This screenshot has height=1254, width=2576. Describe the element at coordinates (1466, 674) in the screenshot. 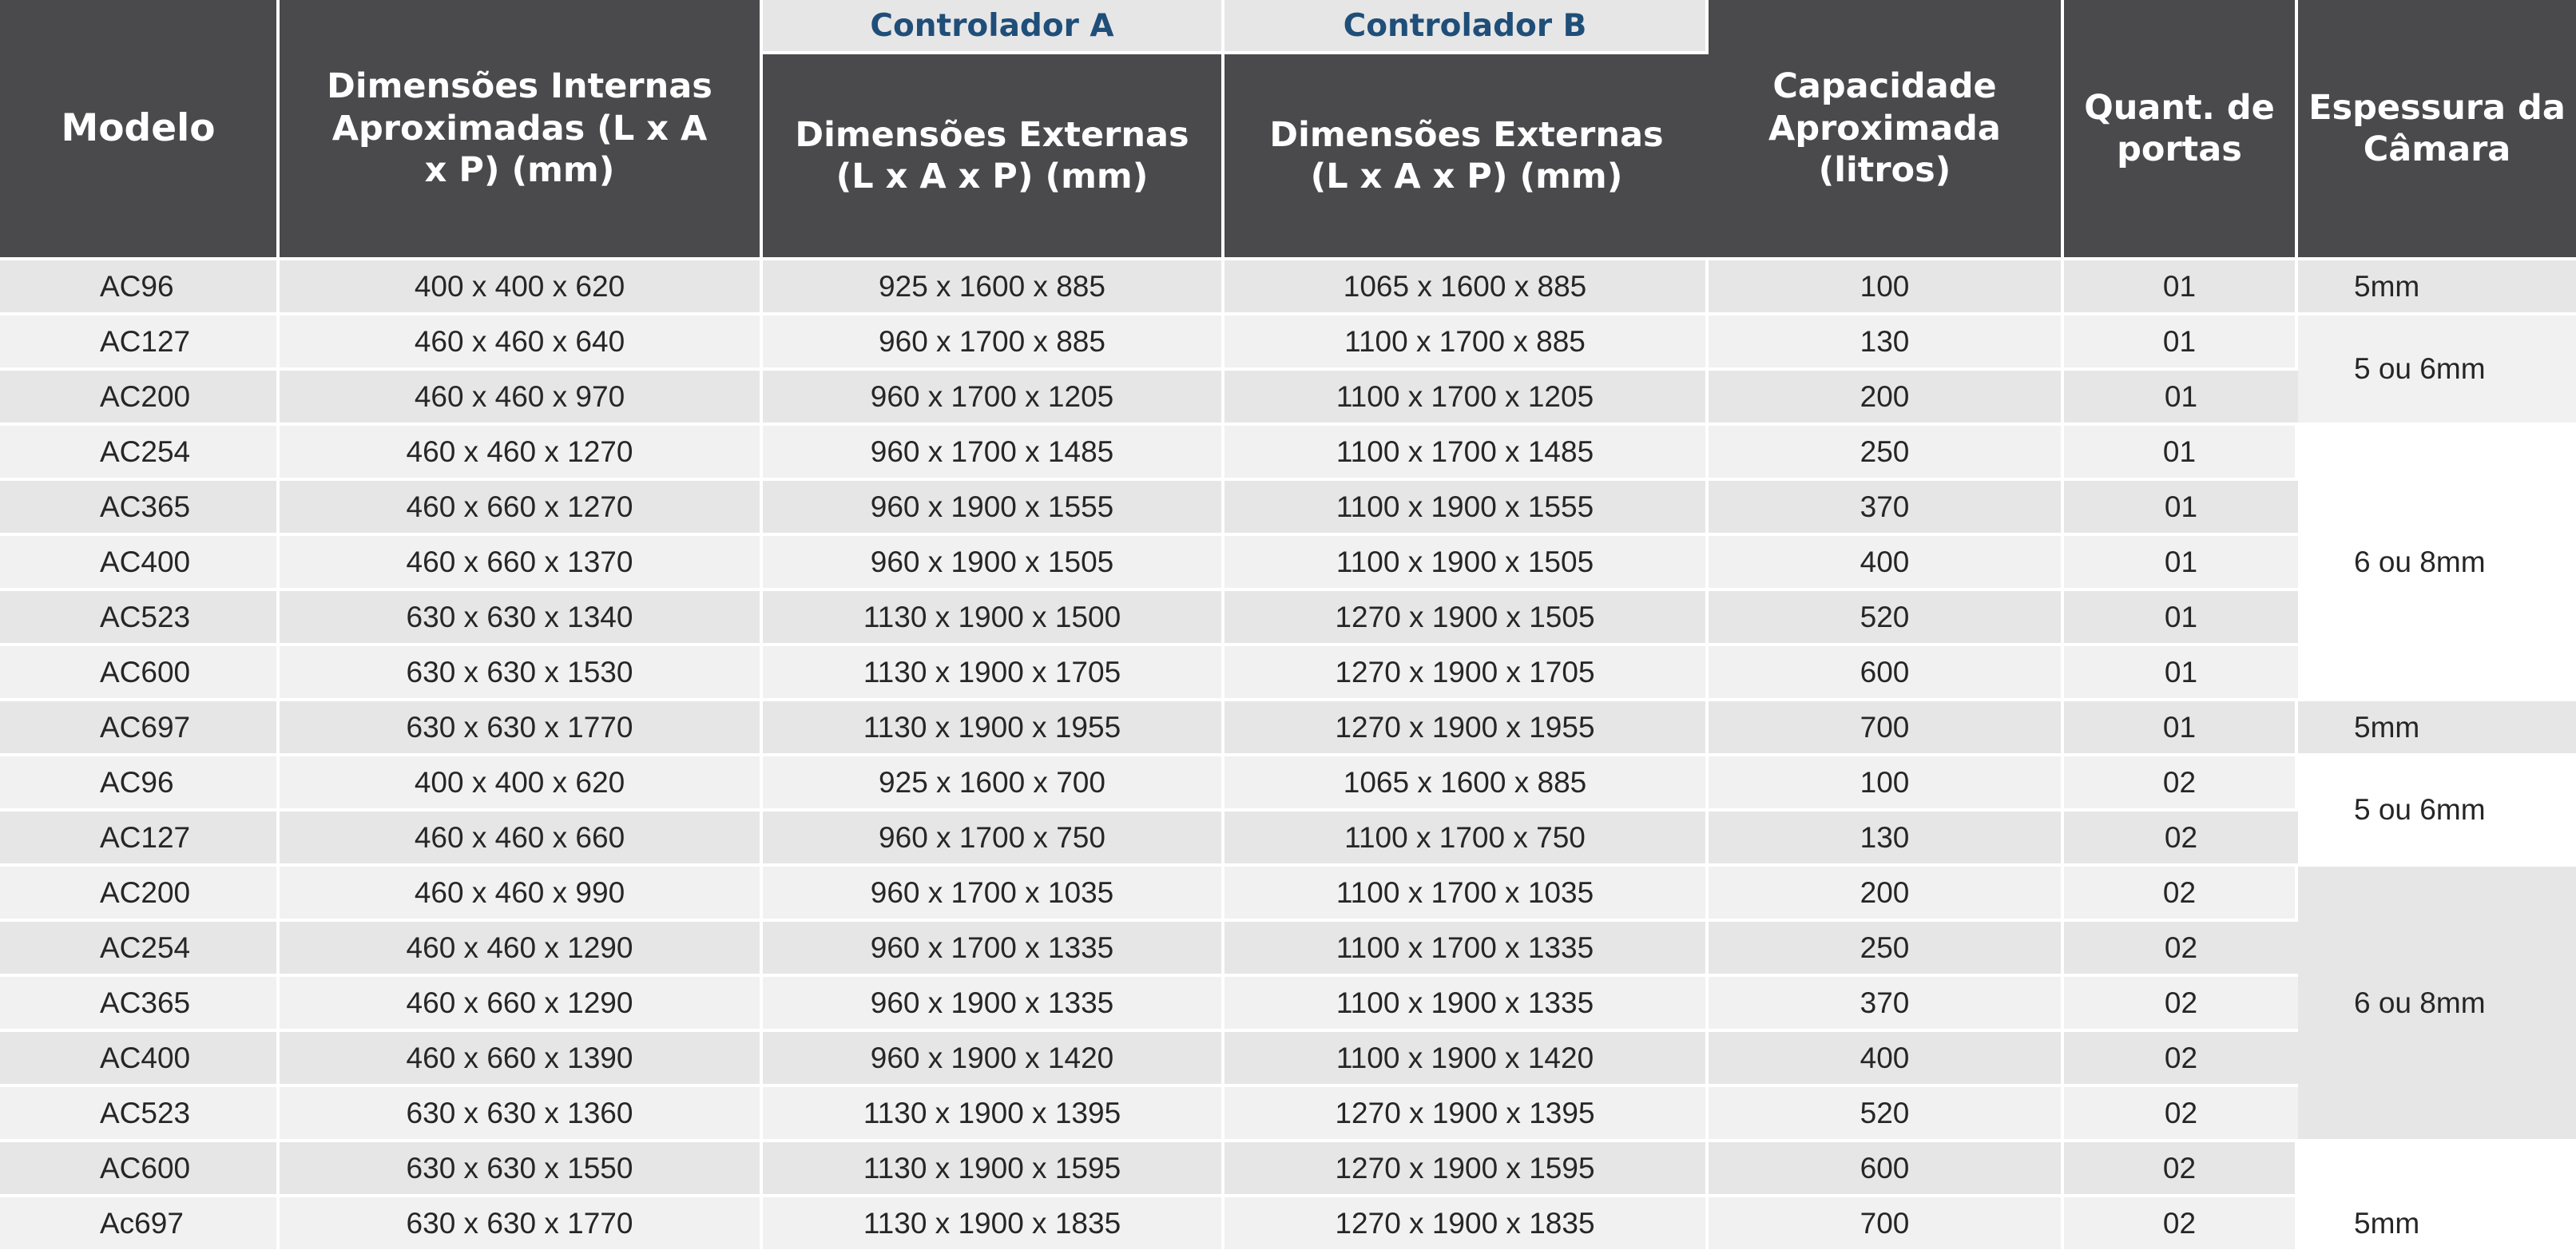

I see `cell-externas-b: 1270 x 1900 x 1705` at that location.